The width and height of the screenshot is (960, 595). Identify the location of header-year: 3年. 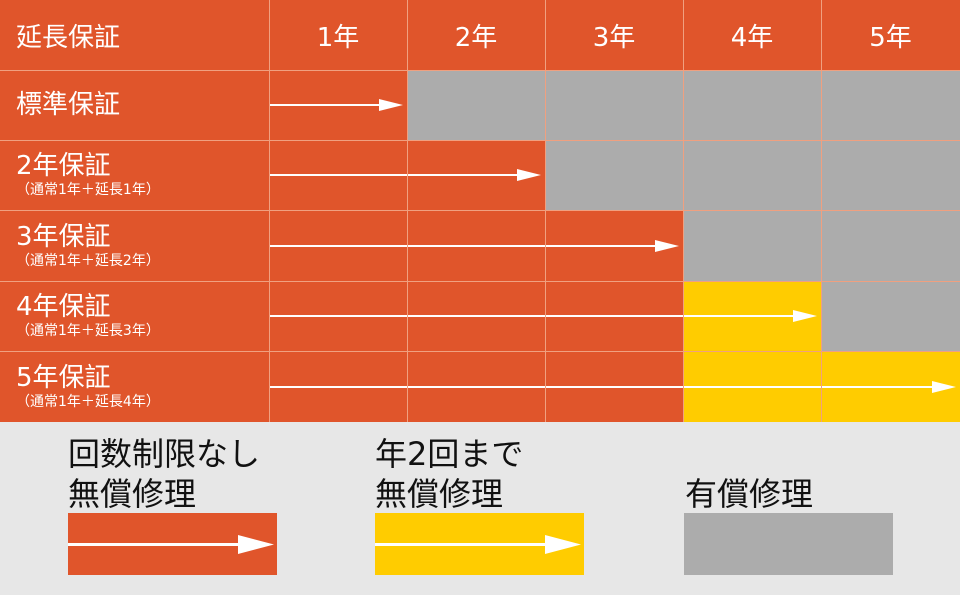
(614, 35).